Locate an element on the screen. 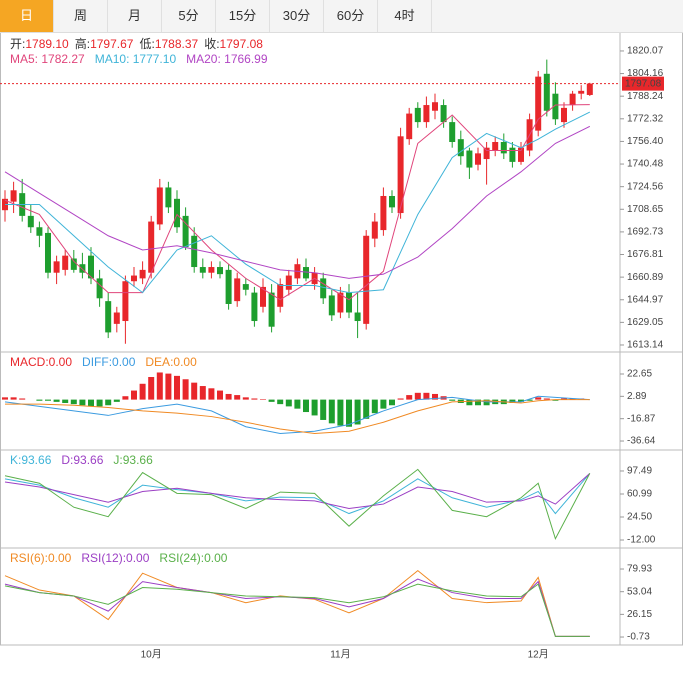 This screenshot has height=676, width=683. period-tab: 4时 is located at coordinates (405, 16).